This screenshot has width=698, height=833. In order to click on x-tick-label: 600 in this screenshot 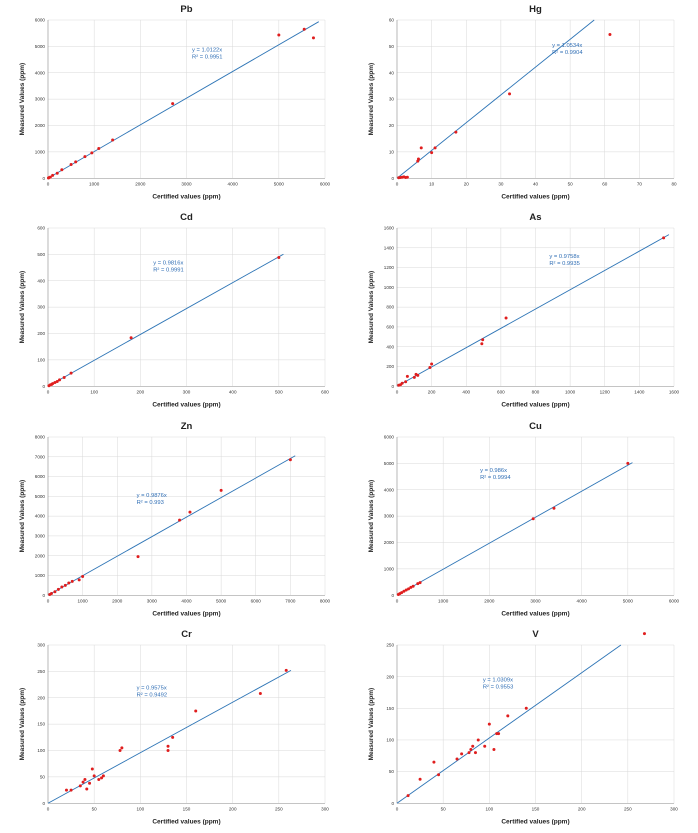, I will do `click(501, 392)`.